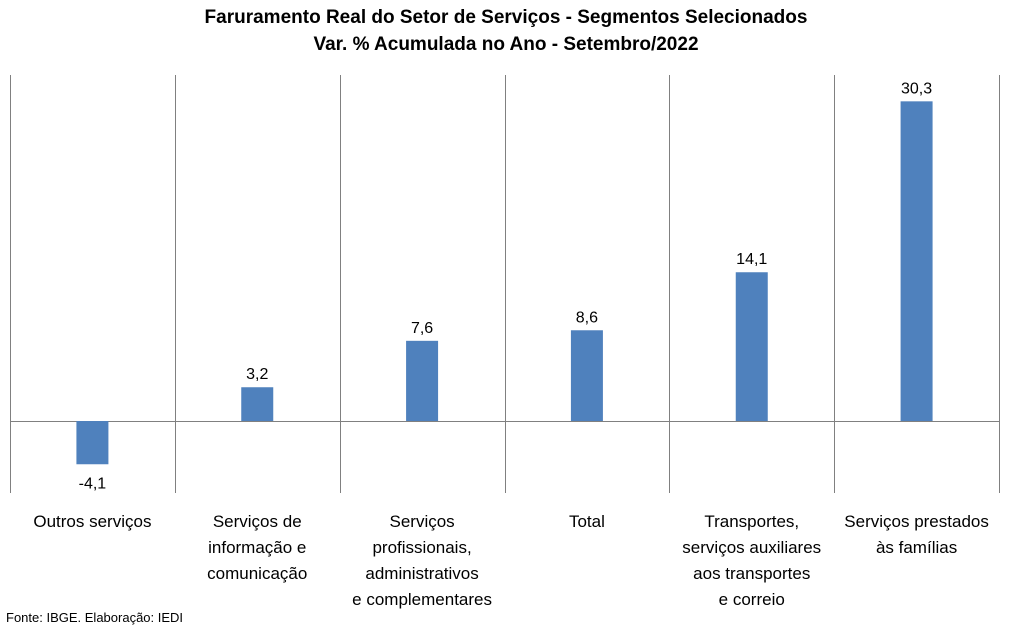  Describe the element at coordinates (92, 521) in the screenshot. I see `category-label: Outros serviços` at that location.